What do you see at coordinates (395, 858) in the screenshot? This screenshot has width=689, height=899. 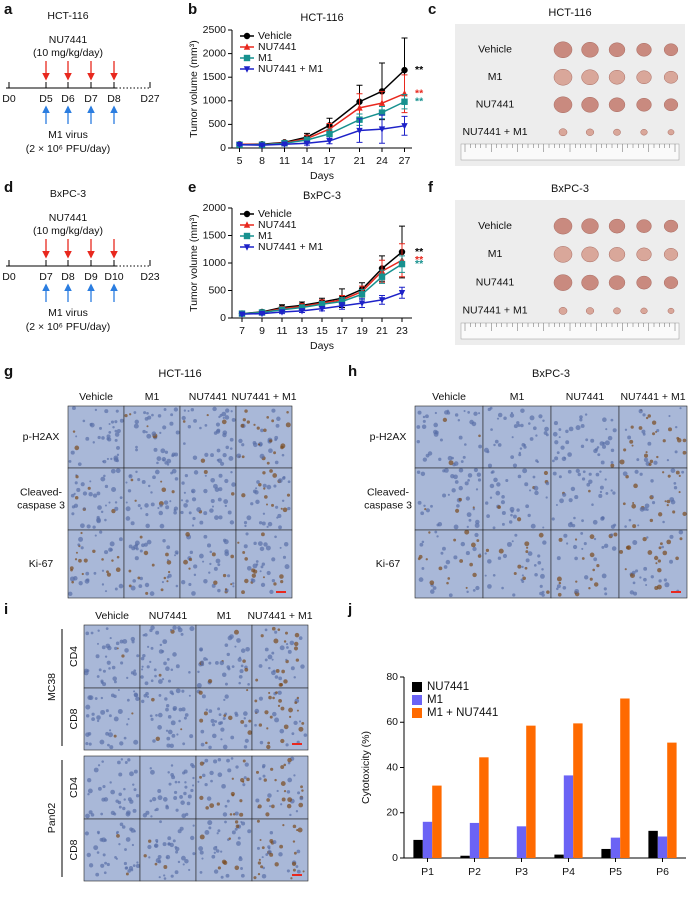 I see `y-tick-label: 0` at bounding box center [395, 858].